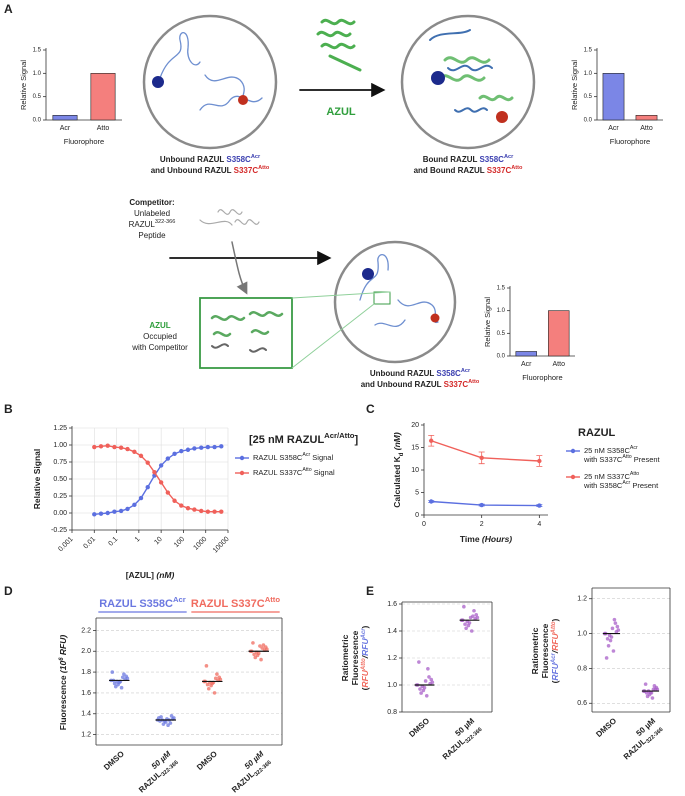 This screenshot has height=796, width=685. I want to click on text-run: S358C, so click(491, 159).